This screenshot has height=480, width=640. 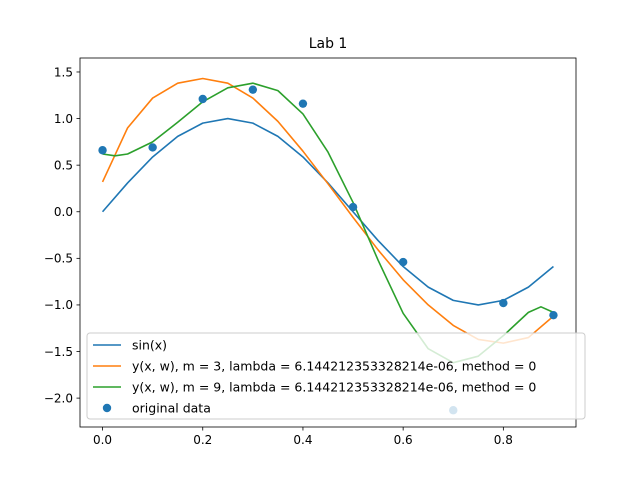 What do you see at coordinates (63, 212) in the screenshot?
I see `y-tick-label: 0.0` at bounding box center [63, 212].